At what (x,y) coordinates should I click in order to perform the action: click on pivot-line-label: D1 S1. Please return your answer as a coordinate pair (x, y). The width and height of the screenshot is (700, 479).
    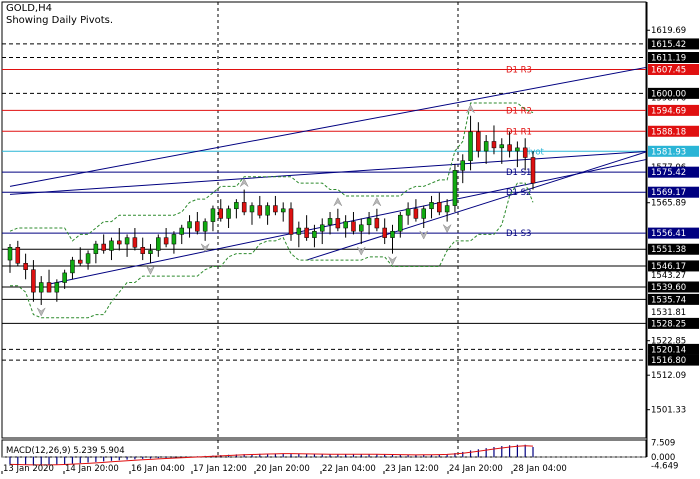
    Looking at the image, I should click on (518, 173).